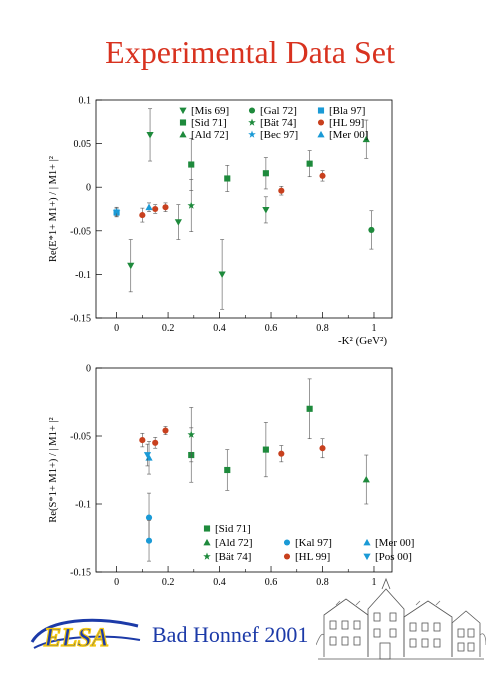  I want to click on page-title: Experimental Data Set, so click(250, 52).